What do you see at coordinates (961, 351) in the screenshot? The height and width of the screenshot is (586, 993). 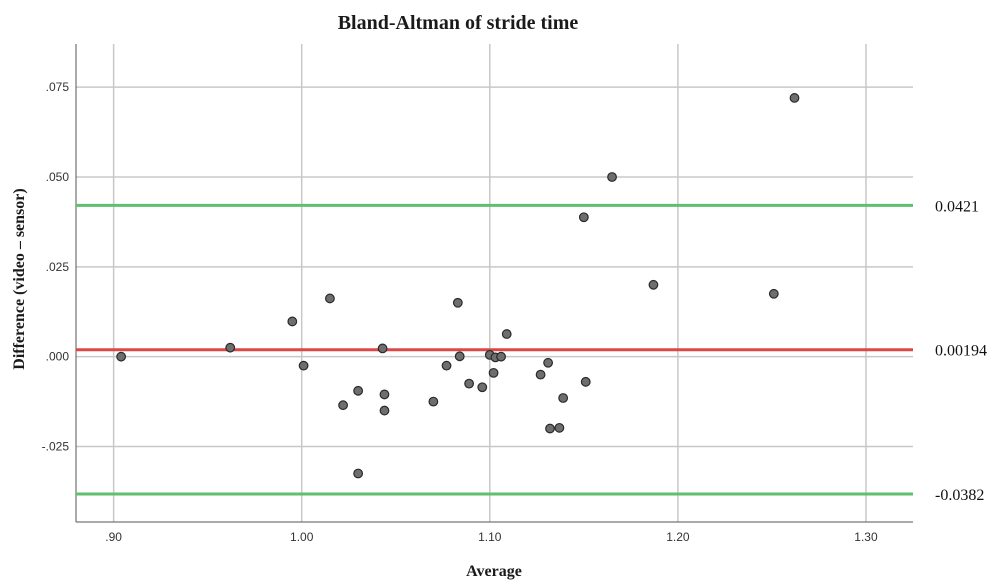 I see `reference-line-label: 0.00194` at bounding box center [961, 351].